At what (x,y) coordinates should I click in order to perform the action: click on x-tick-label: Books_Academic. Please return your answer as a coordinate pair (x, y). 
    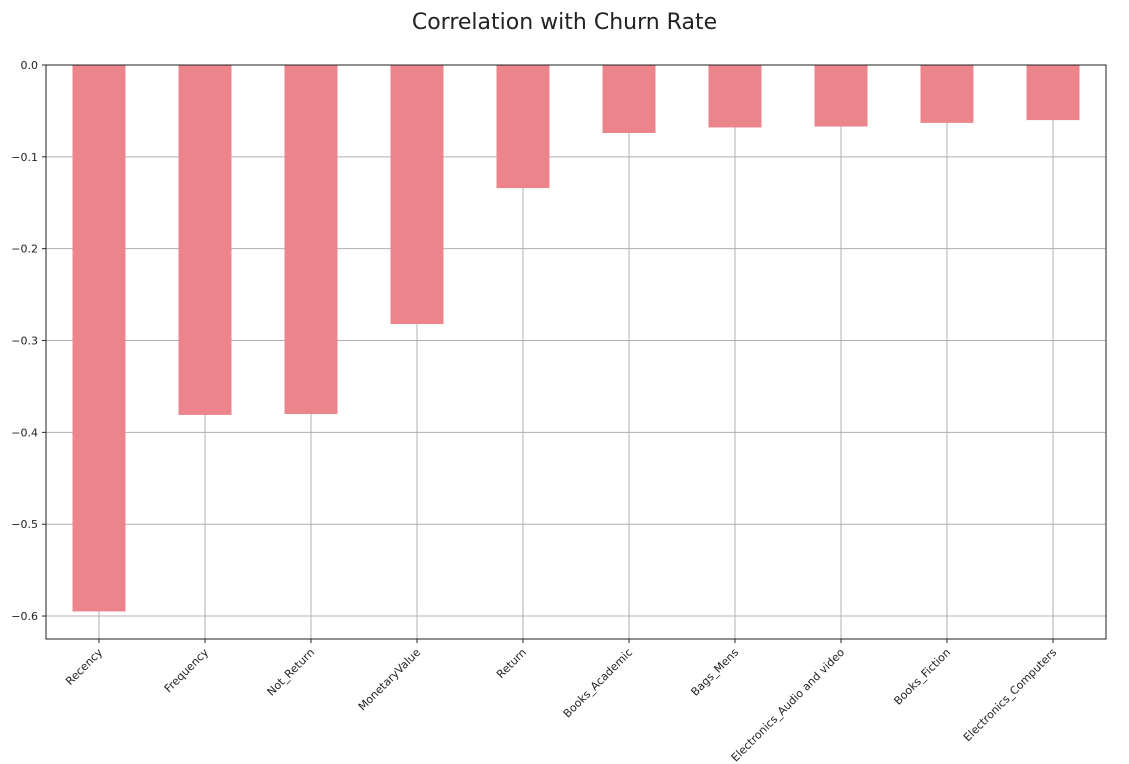
    Looking at the image, I should click on (598, 683).